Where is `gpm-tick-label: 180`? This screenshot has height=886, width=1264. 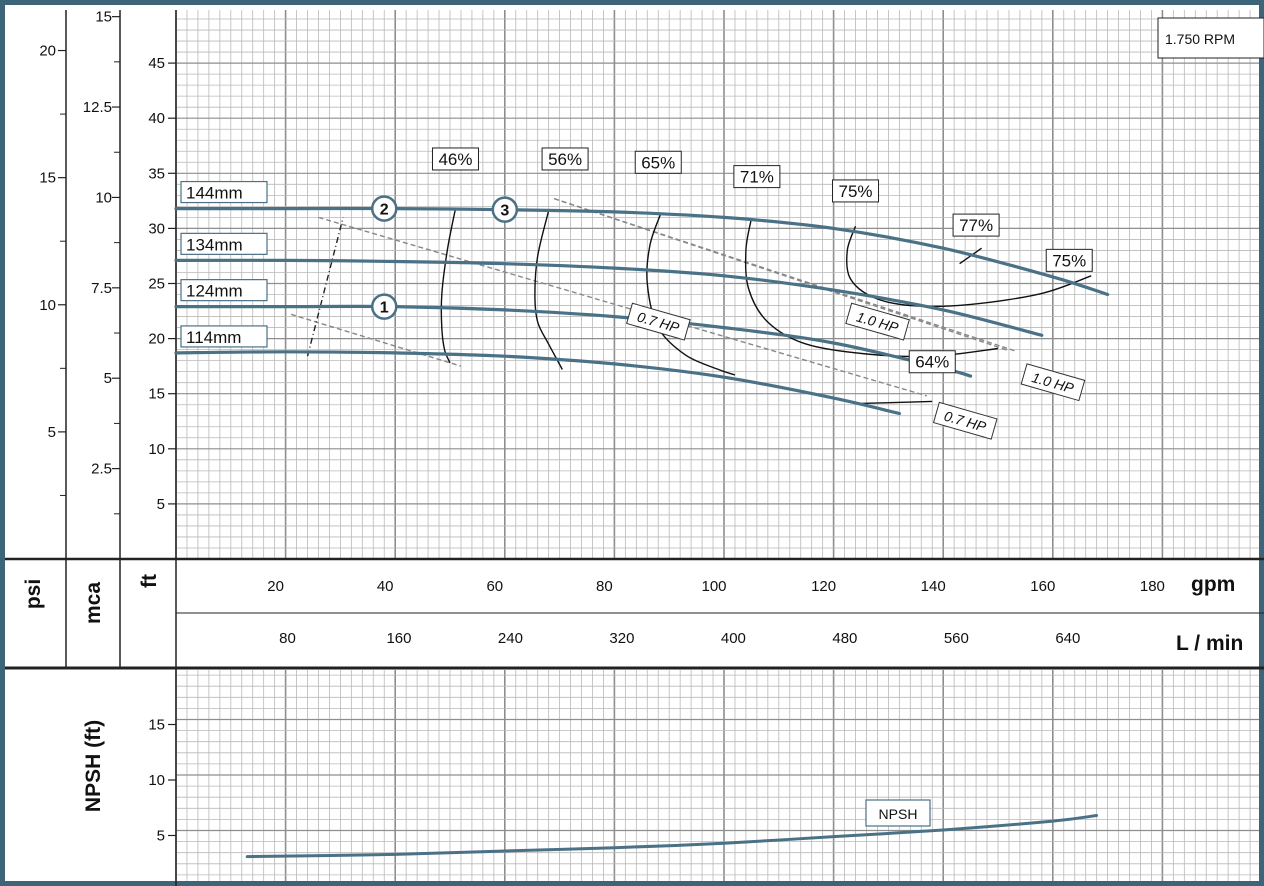 gpm-tick-label: 180 is located at coordinates (1152, 586).